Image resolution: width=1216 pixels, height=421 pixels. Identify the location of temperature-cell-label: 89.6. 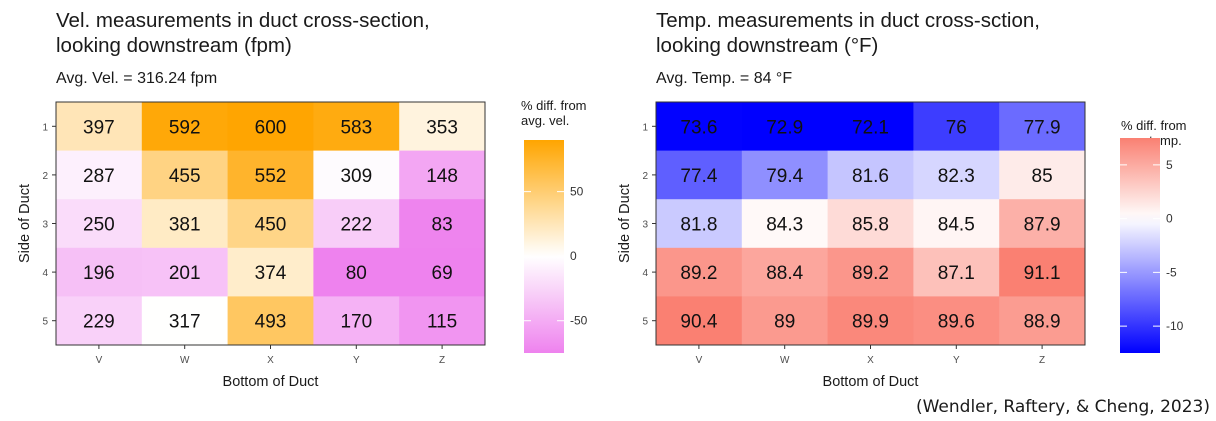
(956, 322).